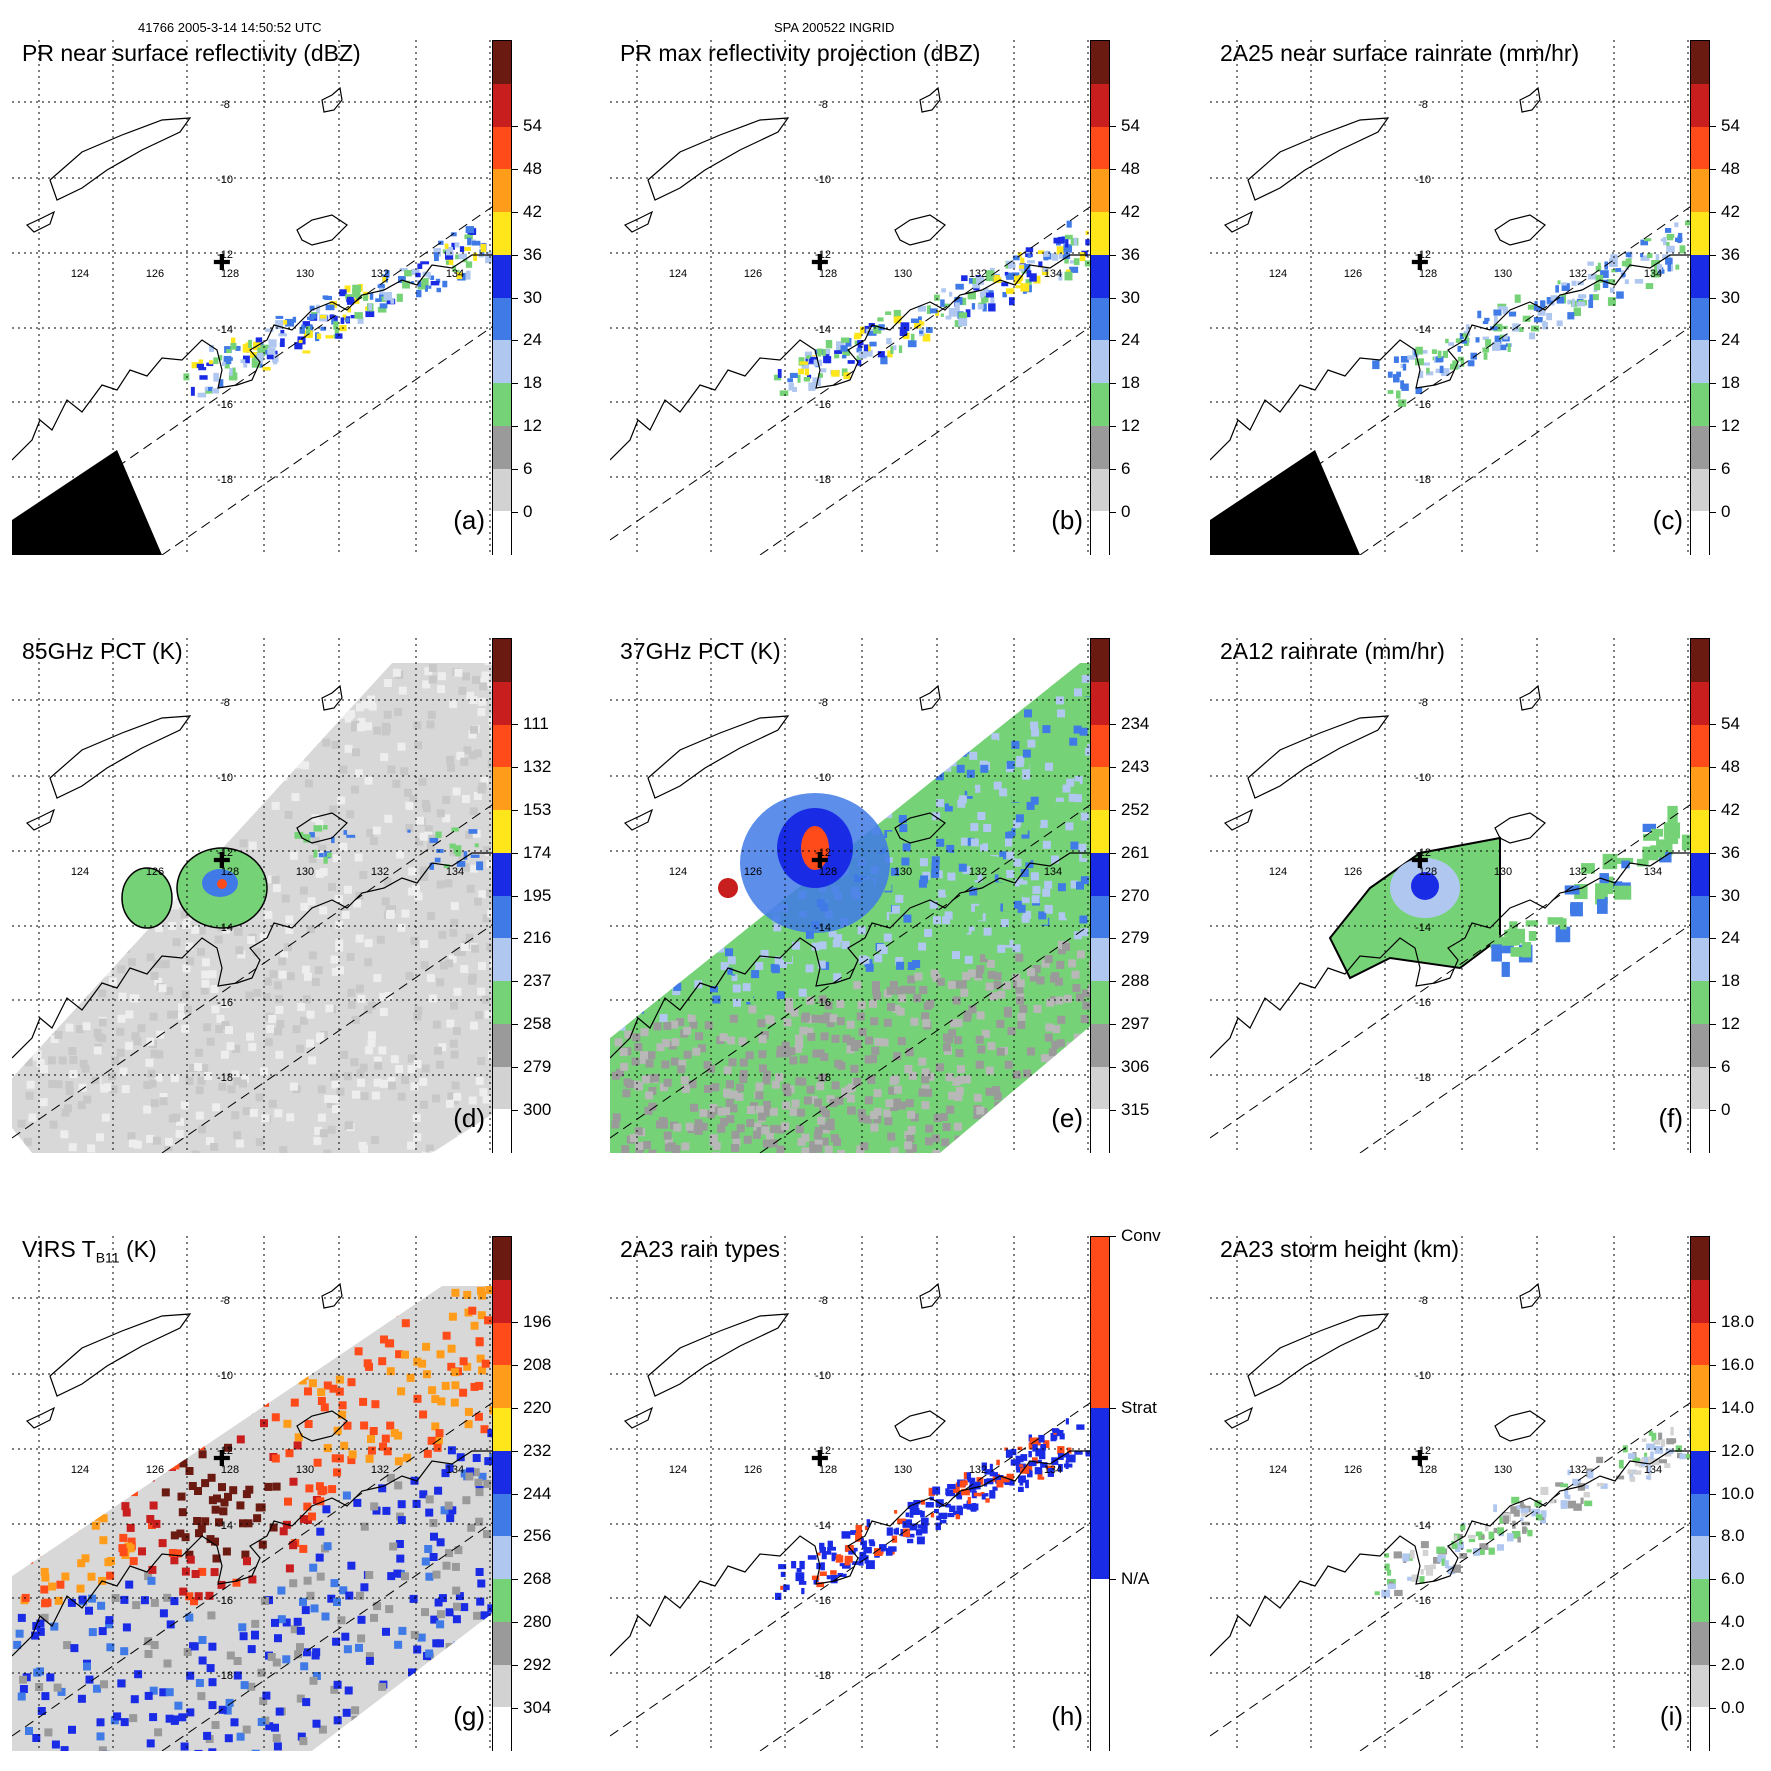 The image size is (1771, 1771). What do you see at coordinates (1067, 1118) in the screenshot?
I see `panel-letter: (e)` at bounding box center [1067, 1118].